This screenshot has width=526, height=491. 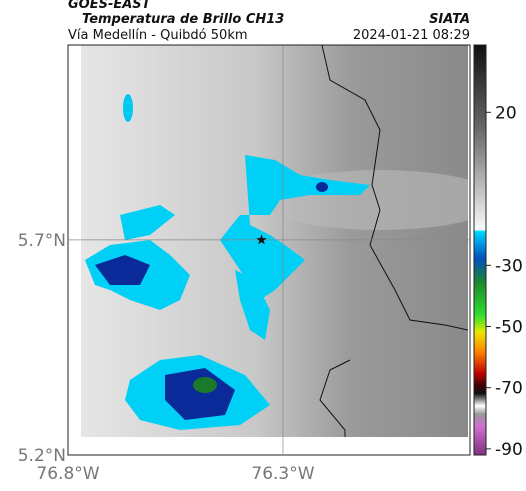 What do you see at coordinates (158, 35) in the screenshot?
I see `region: Vía Medellín - Quibdó 50km` at bounding box center [158, 35].